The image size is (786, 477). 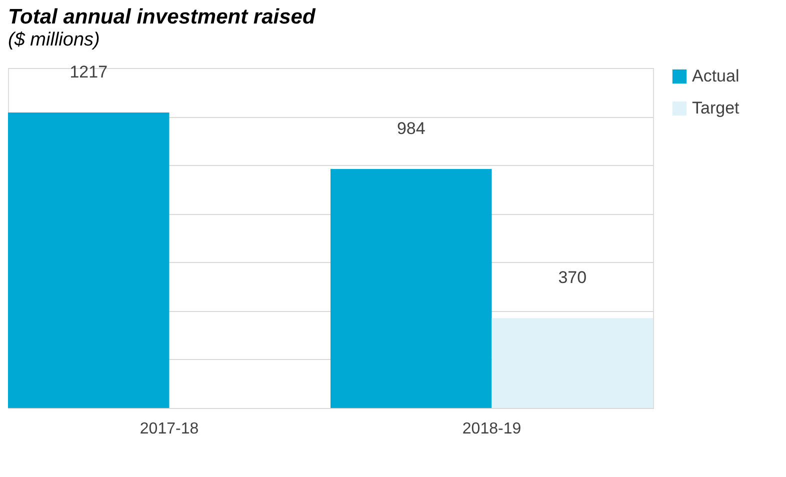 I want to click on x-tick-label: 2018-19, so click(x=492, y=429).